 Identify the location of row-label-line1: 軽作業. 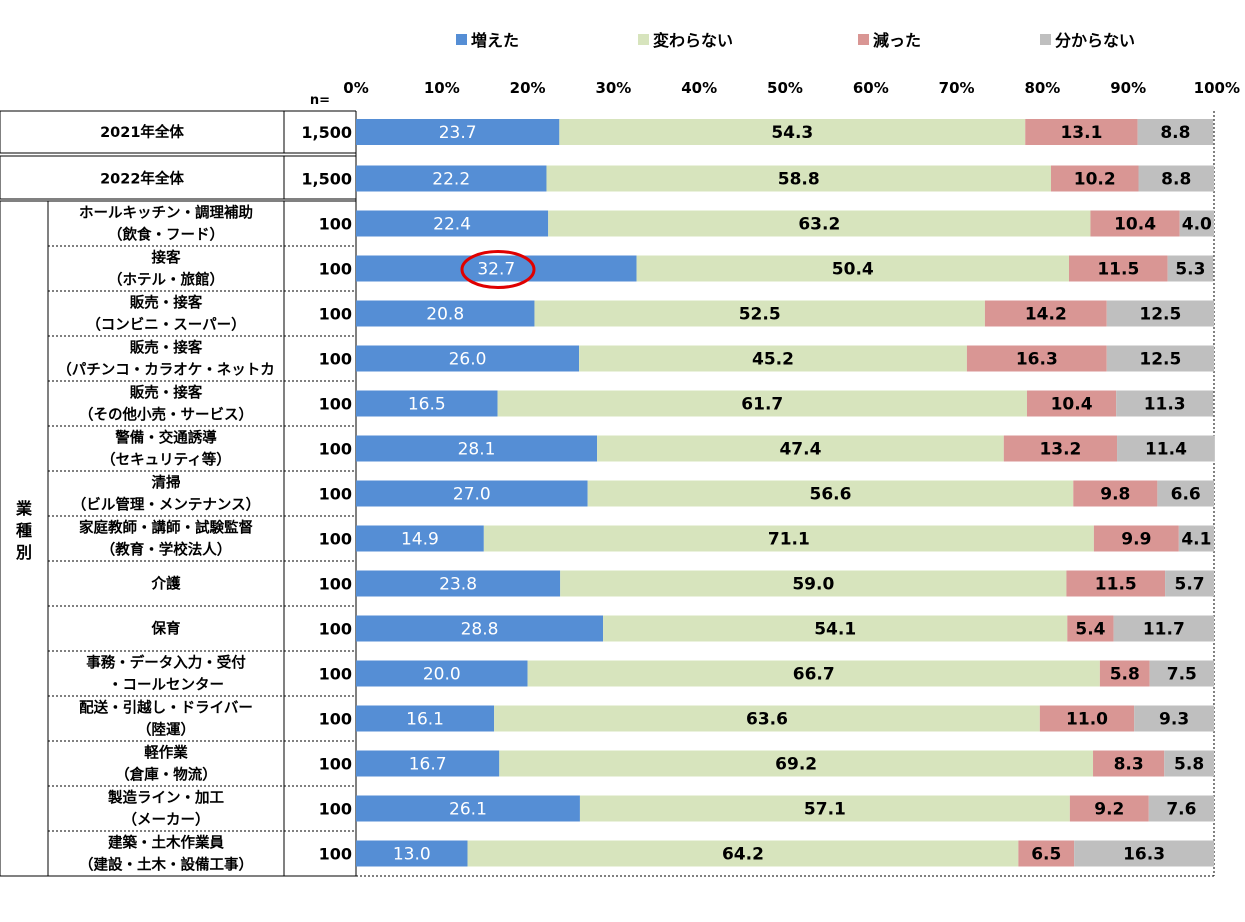
(166, 753).